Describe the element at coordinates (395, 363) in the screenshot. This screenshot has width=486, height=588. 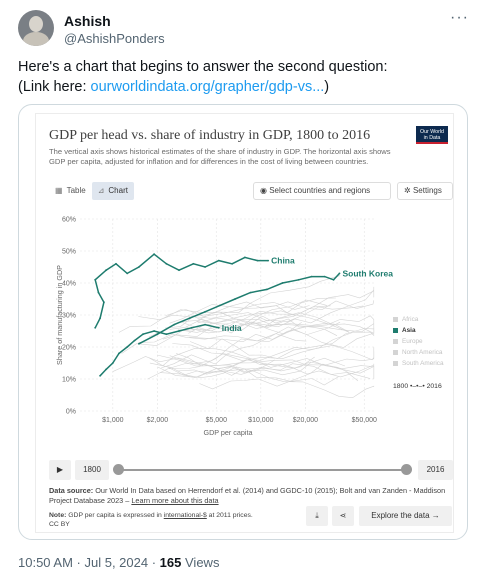
I see `legend-swatch` at that location.